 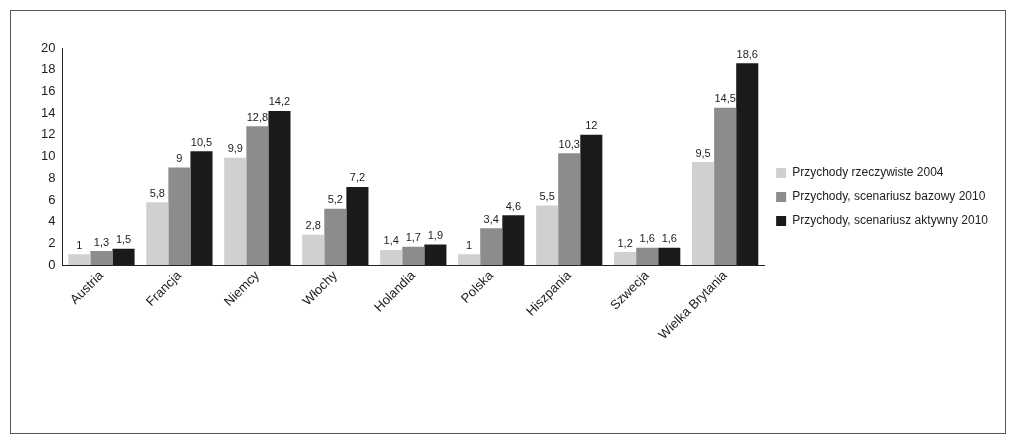 What do you see at coordinates (868, 172) in the screenshot?
I see `legend-label: Przychody rzeczywiste 2004` at bounding box center [868, 172].